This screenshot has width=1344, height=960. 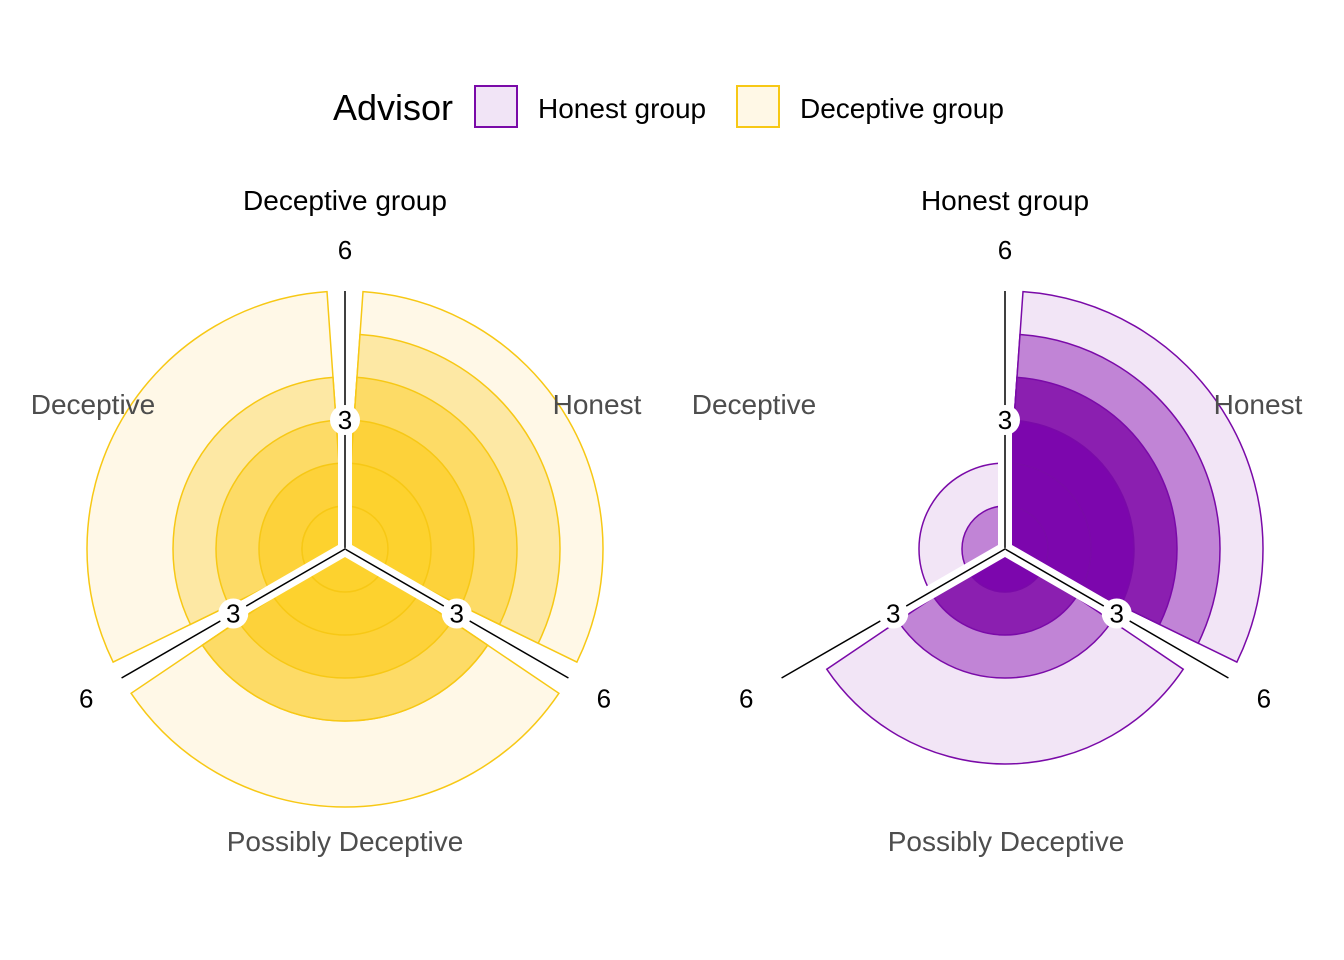 What do you see at coordinates (393, 107) in the screenshot?
I see `legend-title: Advisor` at bounding box center [393, 107].